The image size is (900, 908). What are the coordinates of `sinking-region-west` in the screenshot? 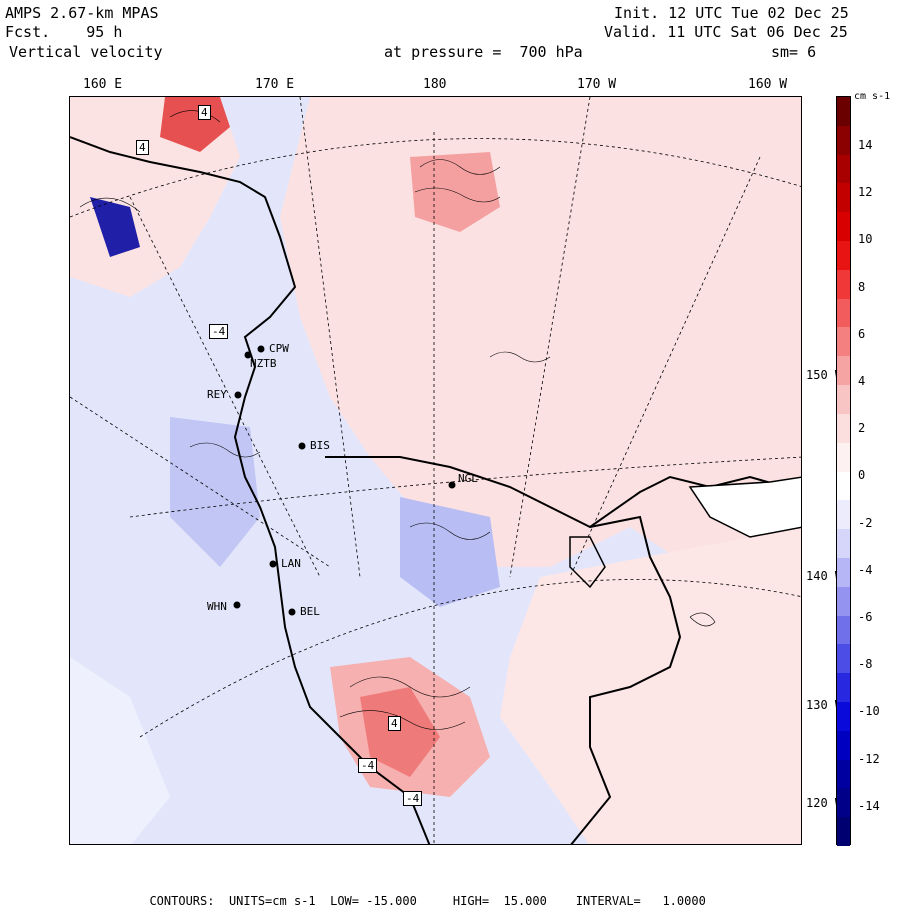 It's located at (215, 492).